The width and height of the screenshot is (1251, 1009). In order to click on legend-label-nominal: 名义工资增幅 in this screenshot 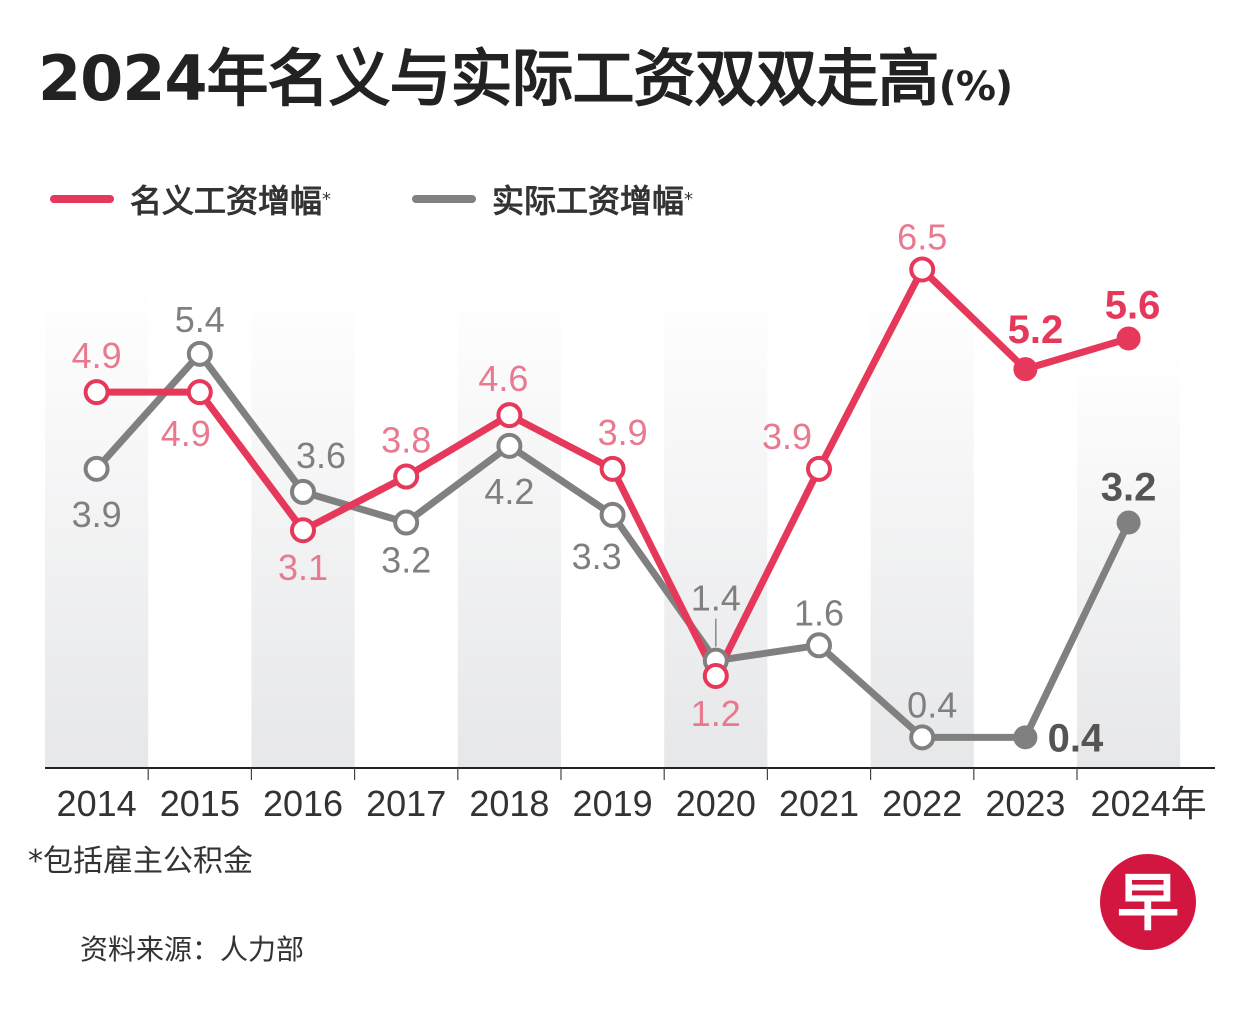, I will do `click(226, 201)`.